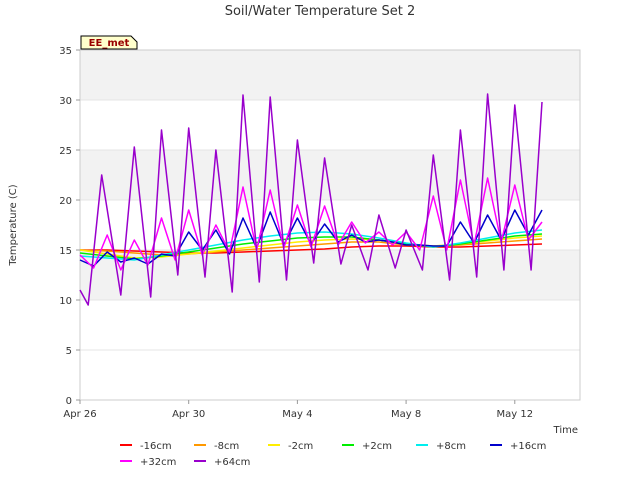  Describe the element at coordinates (311, 248) in the screenshot. I see `series-line--16cm` at that location.